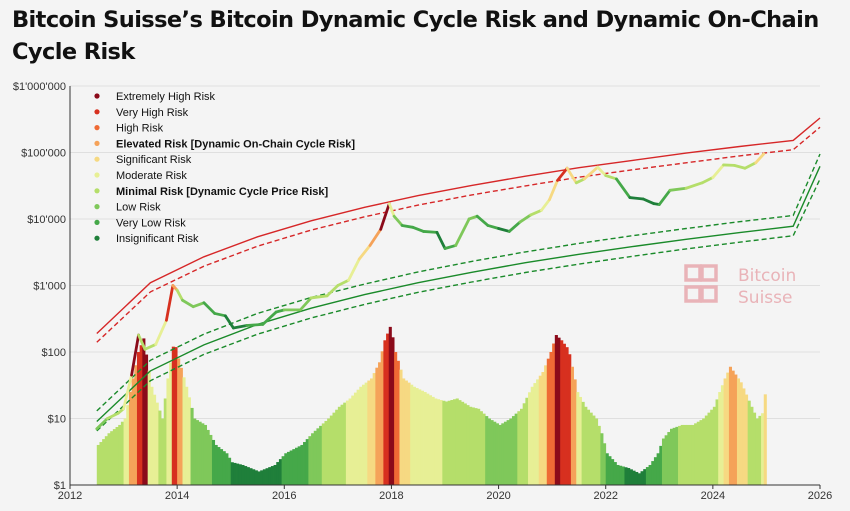  I want to click on y-tick-label: $1, so click(60, 486).